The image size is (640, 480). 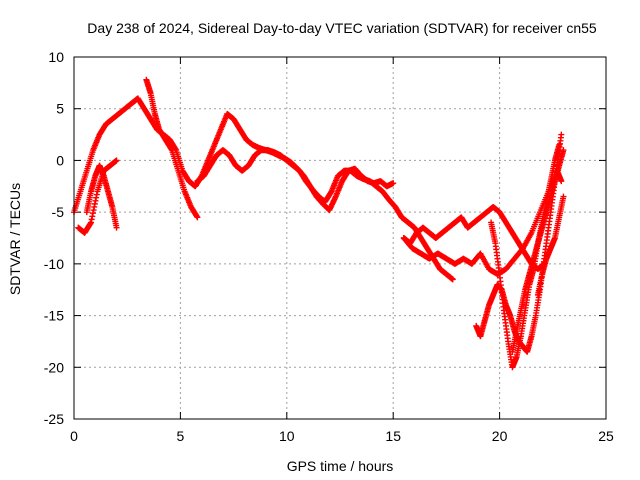 I want to click on x-tick-label: 0, so click(x=74, y=436).